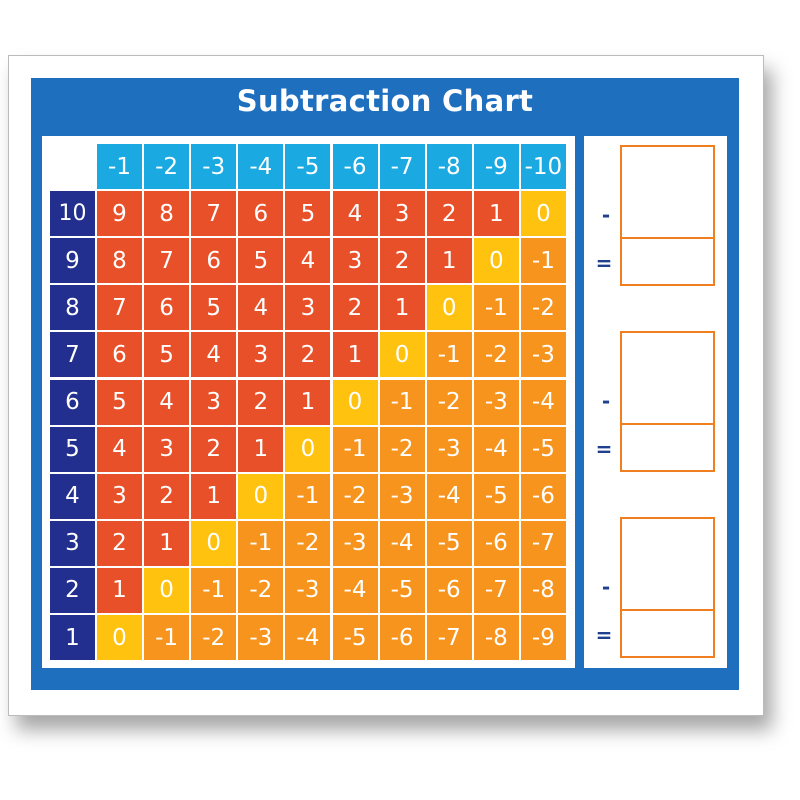 This screenshot has width=800, height=800. Describe the element at coordinates (543, 166) in the screenshot. I see `column-header: -10` at that location.